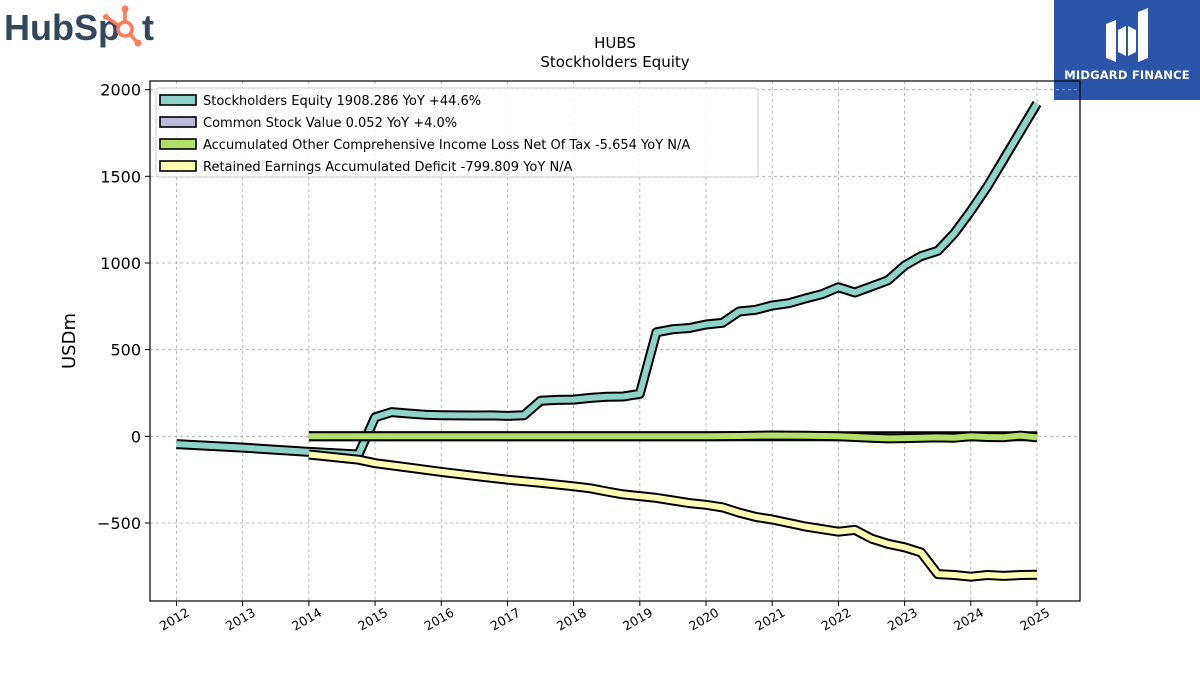 This screenshot has width=1200, height=675. Describe the element at coordinates (1127, 75) in the screenshot. I see `midgard-finance-logo-text: MIDGARD FINANCE` at that location.